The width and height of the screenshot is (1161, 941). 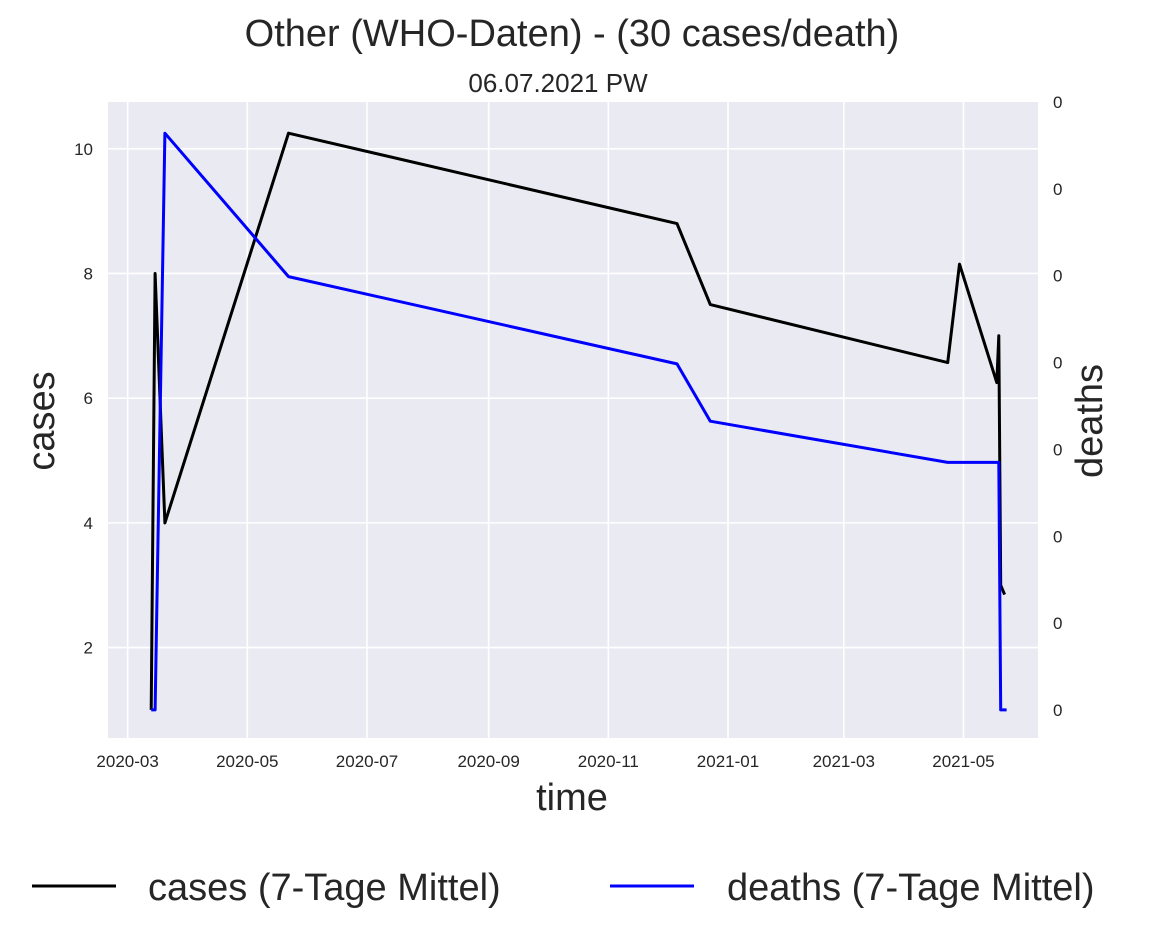 What do you see at coordinates (88, 648) in the screenshot?
I see `y-tick-label: 2` at bounding box center [88, 648].